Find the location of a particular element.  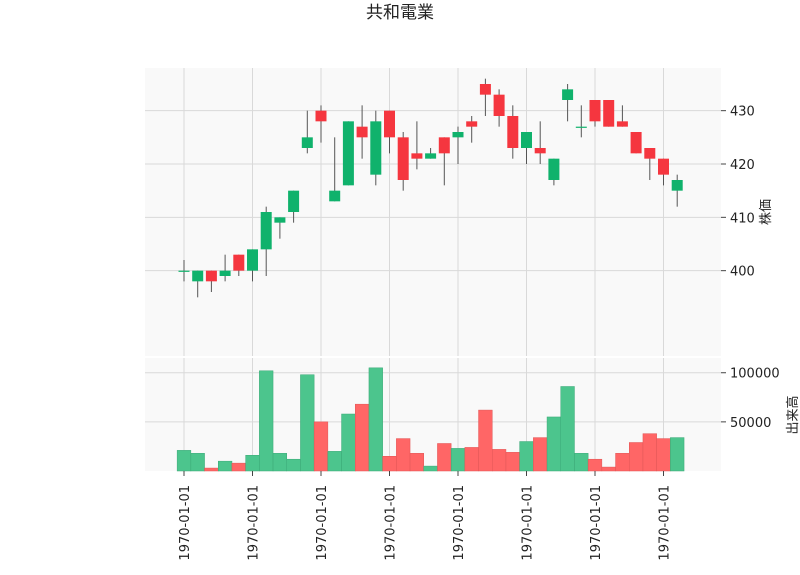

volume-bars is located at coordinates (430, 419).